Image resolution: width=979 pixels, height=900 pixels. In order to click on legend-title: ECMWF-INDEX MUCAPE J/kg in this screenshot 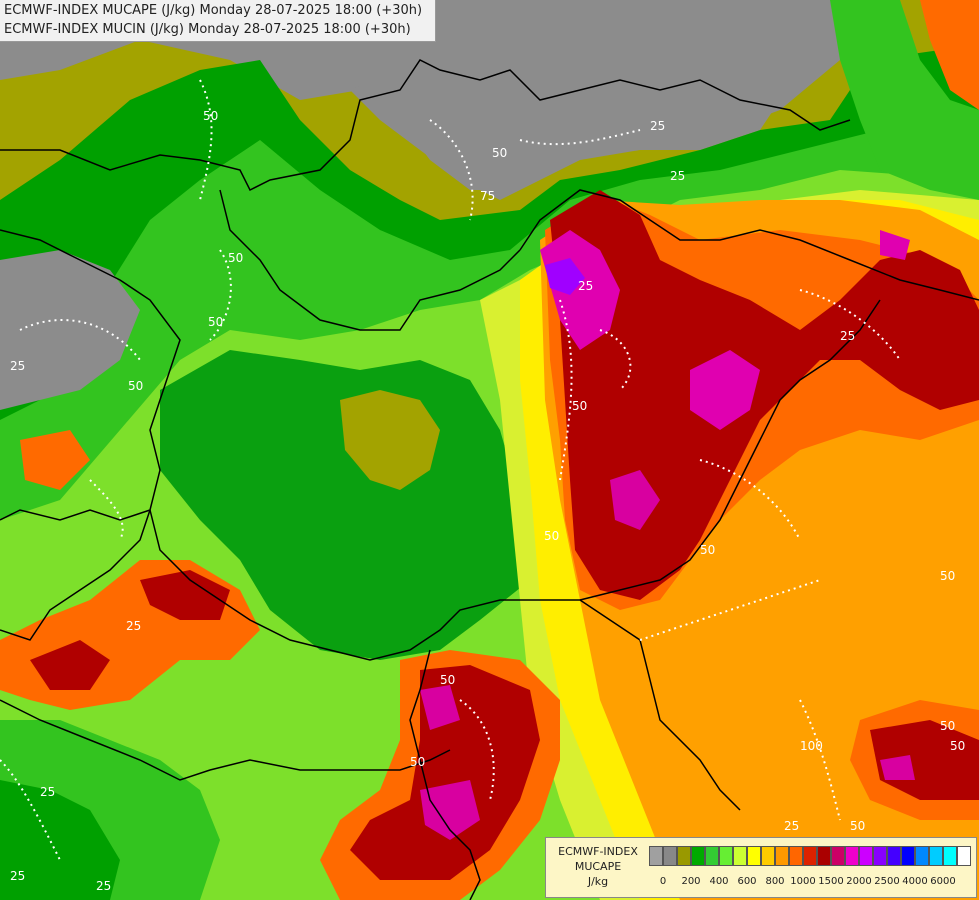, I will do `click(598, 866)`.